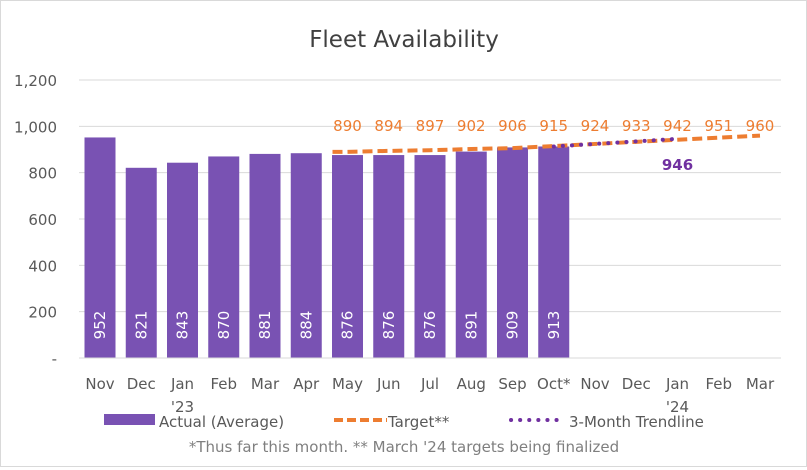  What do you see at coordinates (595, 126) in the screenshot?
I see `target-data-label: 924` at bounding box center [595, 126].